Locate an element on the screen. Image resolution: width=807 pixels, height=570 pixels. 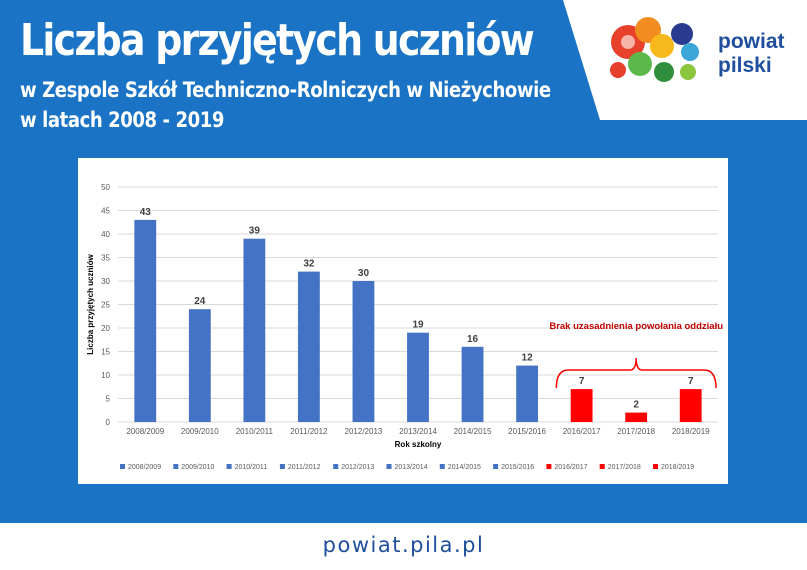
data-label: 43 is located at coordinates (146, 212).